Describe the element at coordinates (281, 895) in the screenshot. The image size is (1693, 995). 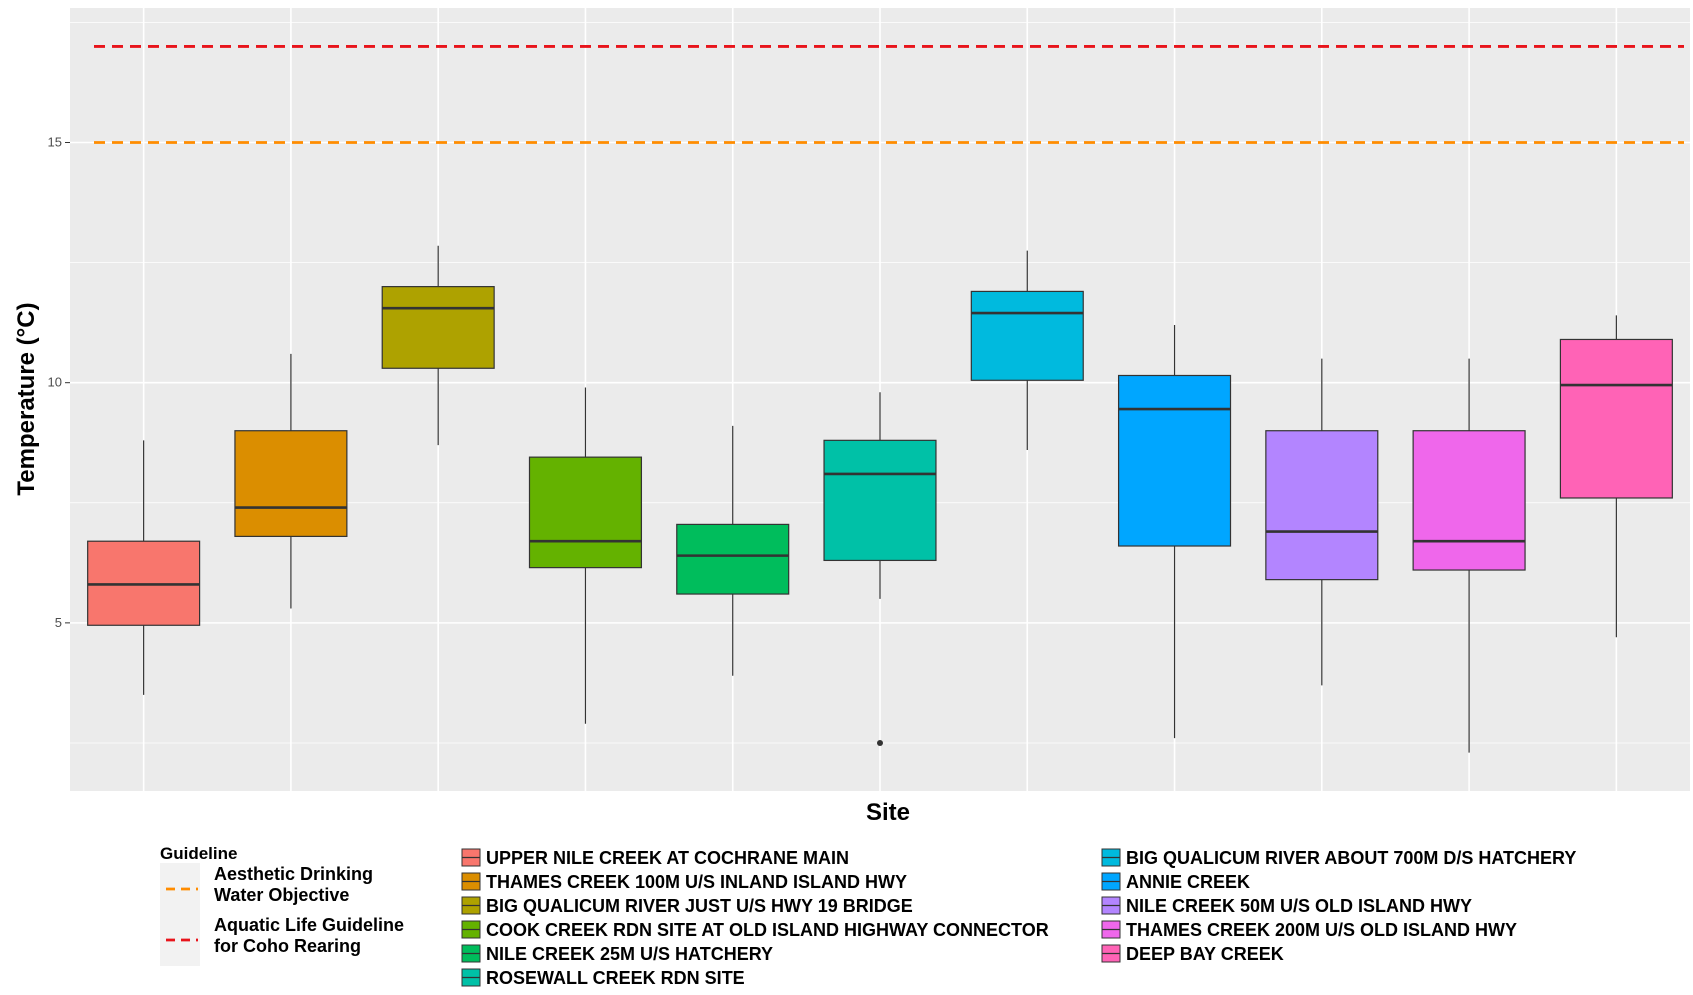
I see `guideline-label: Water Objective` at that location.